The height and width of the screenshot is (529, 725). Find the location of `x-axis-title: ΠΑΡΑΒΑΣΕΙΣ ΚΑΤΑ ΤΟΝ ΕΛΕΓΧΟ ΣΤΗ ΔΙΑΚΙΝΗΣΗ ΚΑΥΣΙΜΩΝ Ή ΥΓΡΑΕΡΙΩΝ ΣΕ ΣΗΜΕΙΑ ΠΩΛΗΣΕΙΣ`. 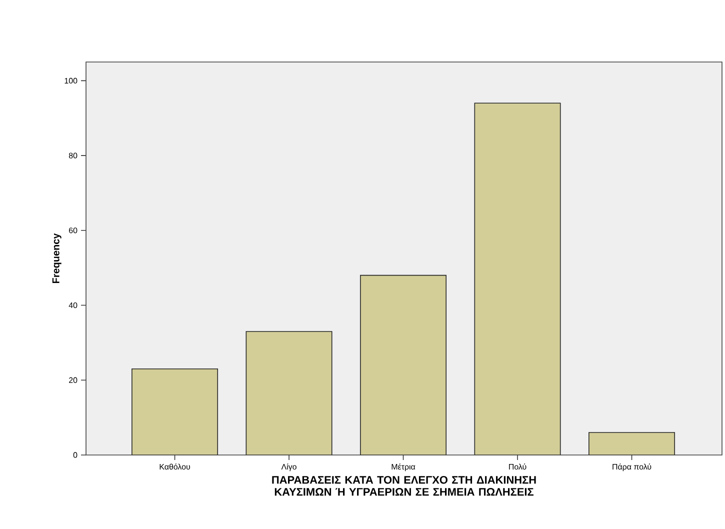

x-axis-title: ΠΑΡΑΒΑΣΕΙΣ ΚΑΤΑ ΤΟΝ ΕΛΕΓΧΟ ΣΤΗ ΔΙΑΚΙΝΗΣΗ ΚΑΥΣΙΜΩΝ Ή ΥΓΡΑΕΡΙΩΝ ΣΕ ΣΗΜΕΙΑ ΠΩΛΗΣΕΙΣ is located at coordinates (404, 486).